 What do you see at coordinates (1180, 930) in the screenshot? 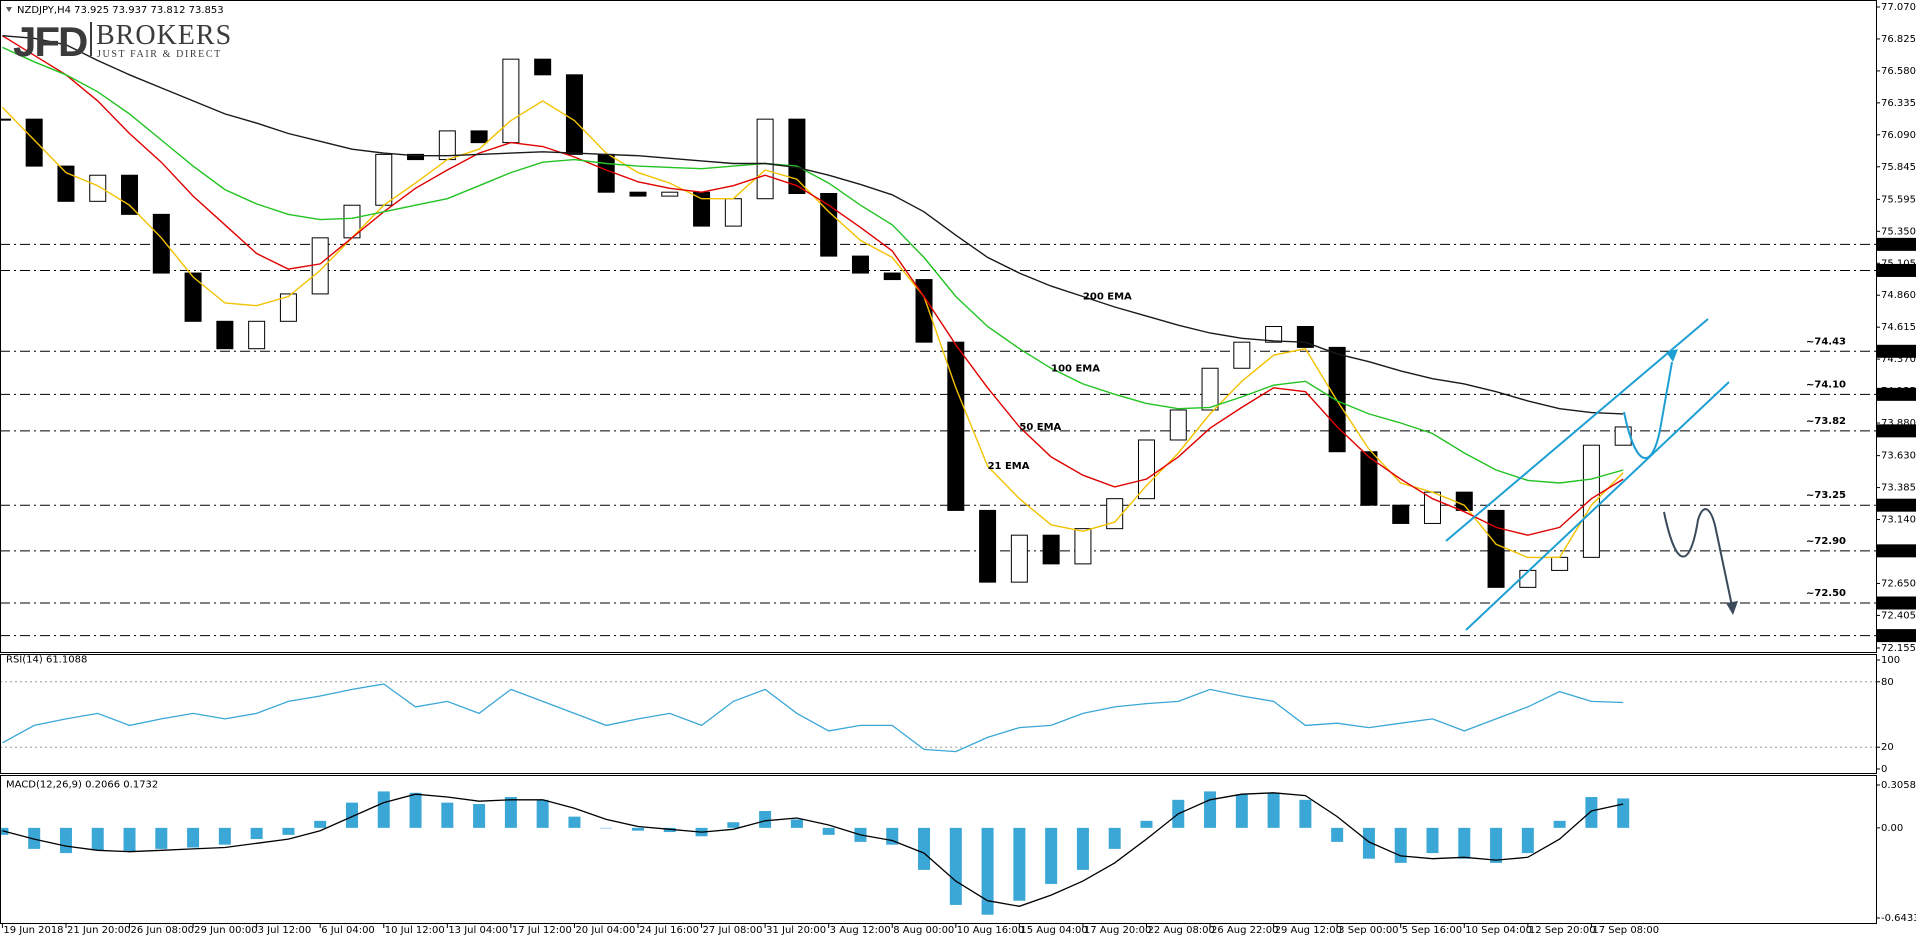
I see `x-tick-label: 22 Aug 08:00` at bounding box center [1180, 930].